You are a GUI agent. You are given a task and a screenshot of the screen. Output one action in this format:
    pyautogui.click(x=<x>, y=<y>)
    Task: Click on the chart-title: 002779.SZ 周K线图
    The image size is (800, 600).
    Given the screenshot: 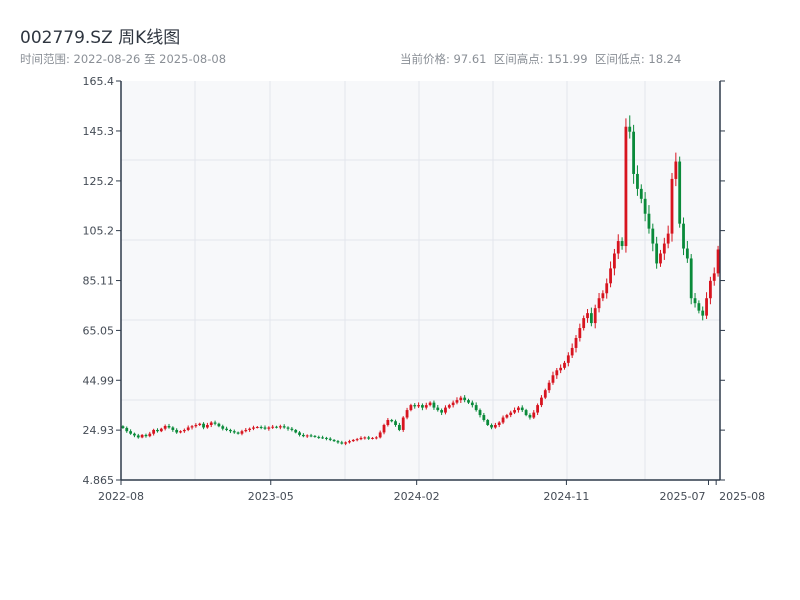 What is the action you would take?
    pyautogui.click(x=100, y=38)
    